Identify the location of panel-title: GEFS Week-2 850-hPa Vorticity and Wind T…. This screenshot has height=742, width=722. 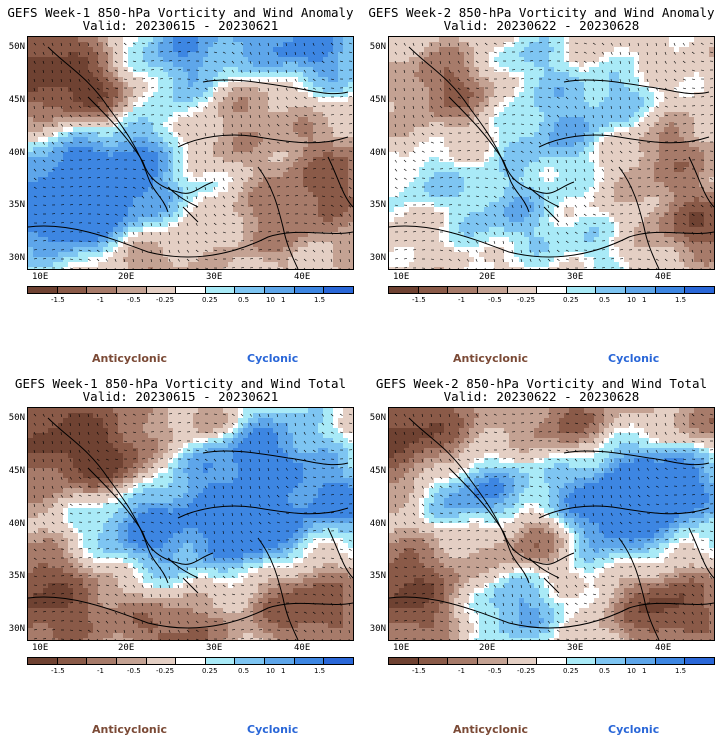
(541, 383).